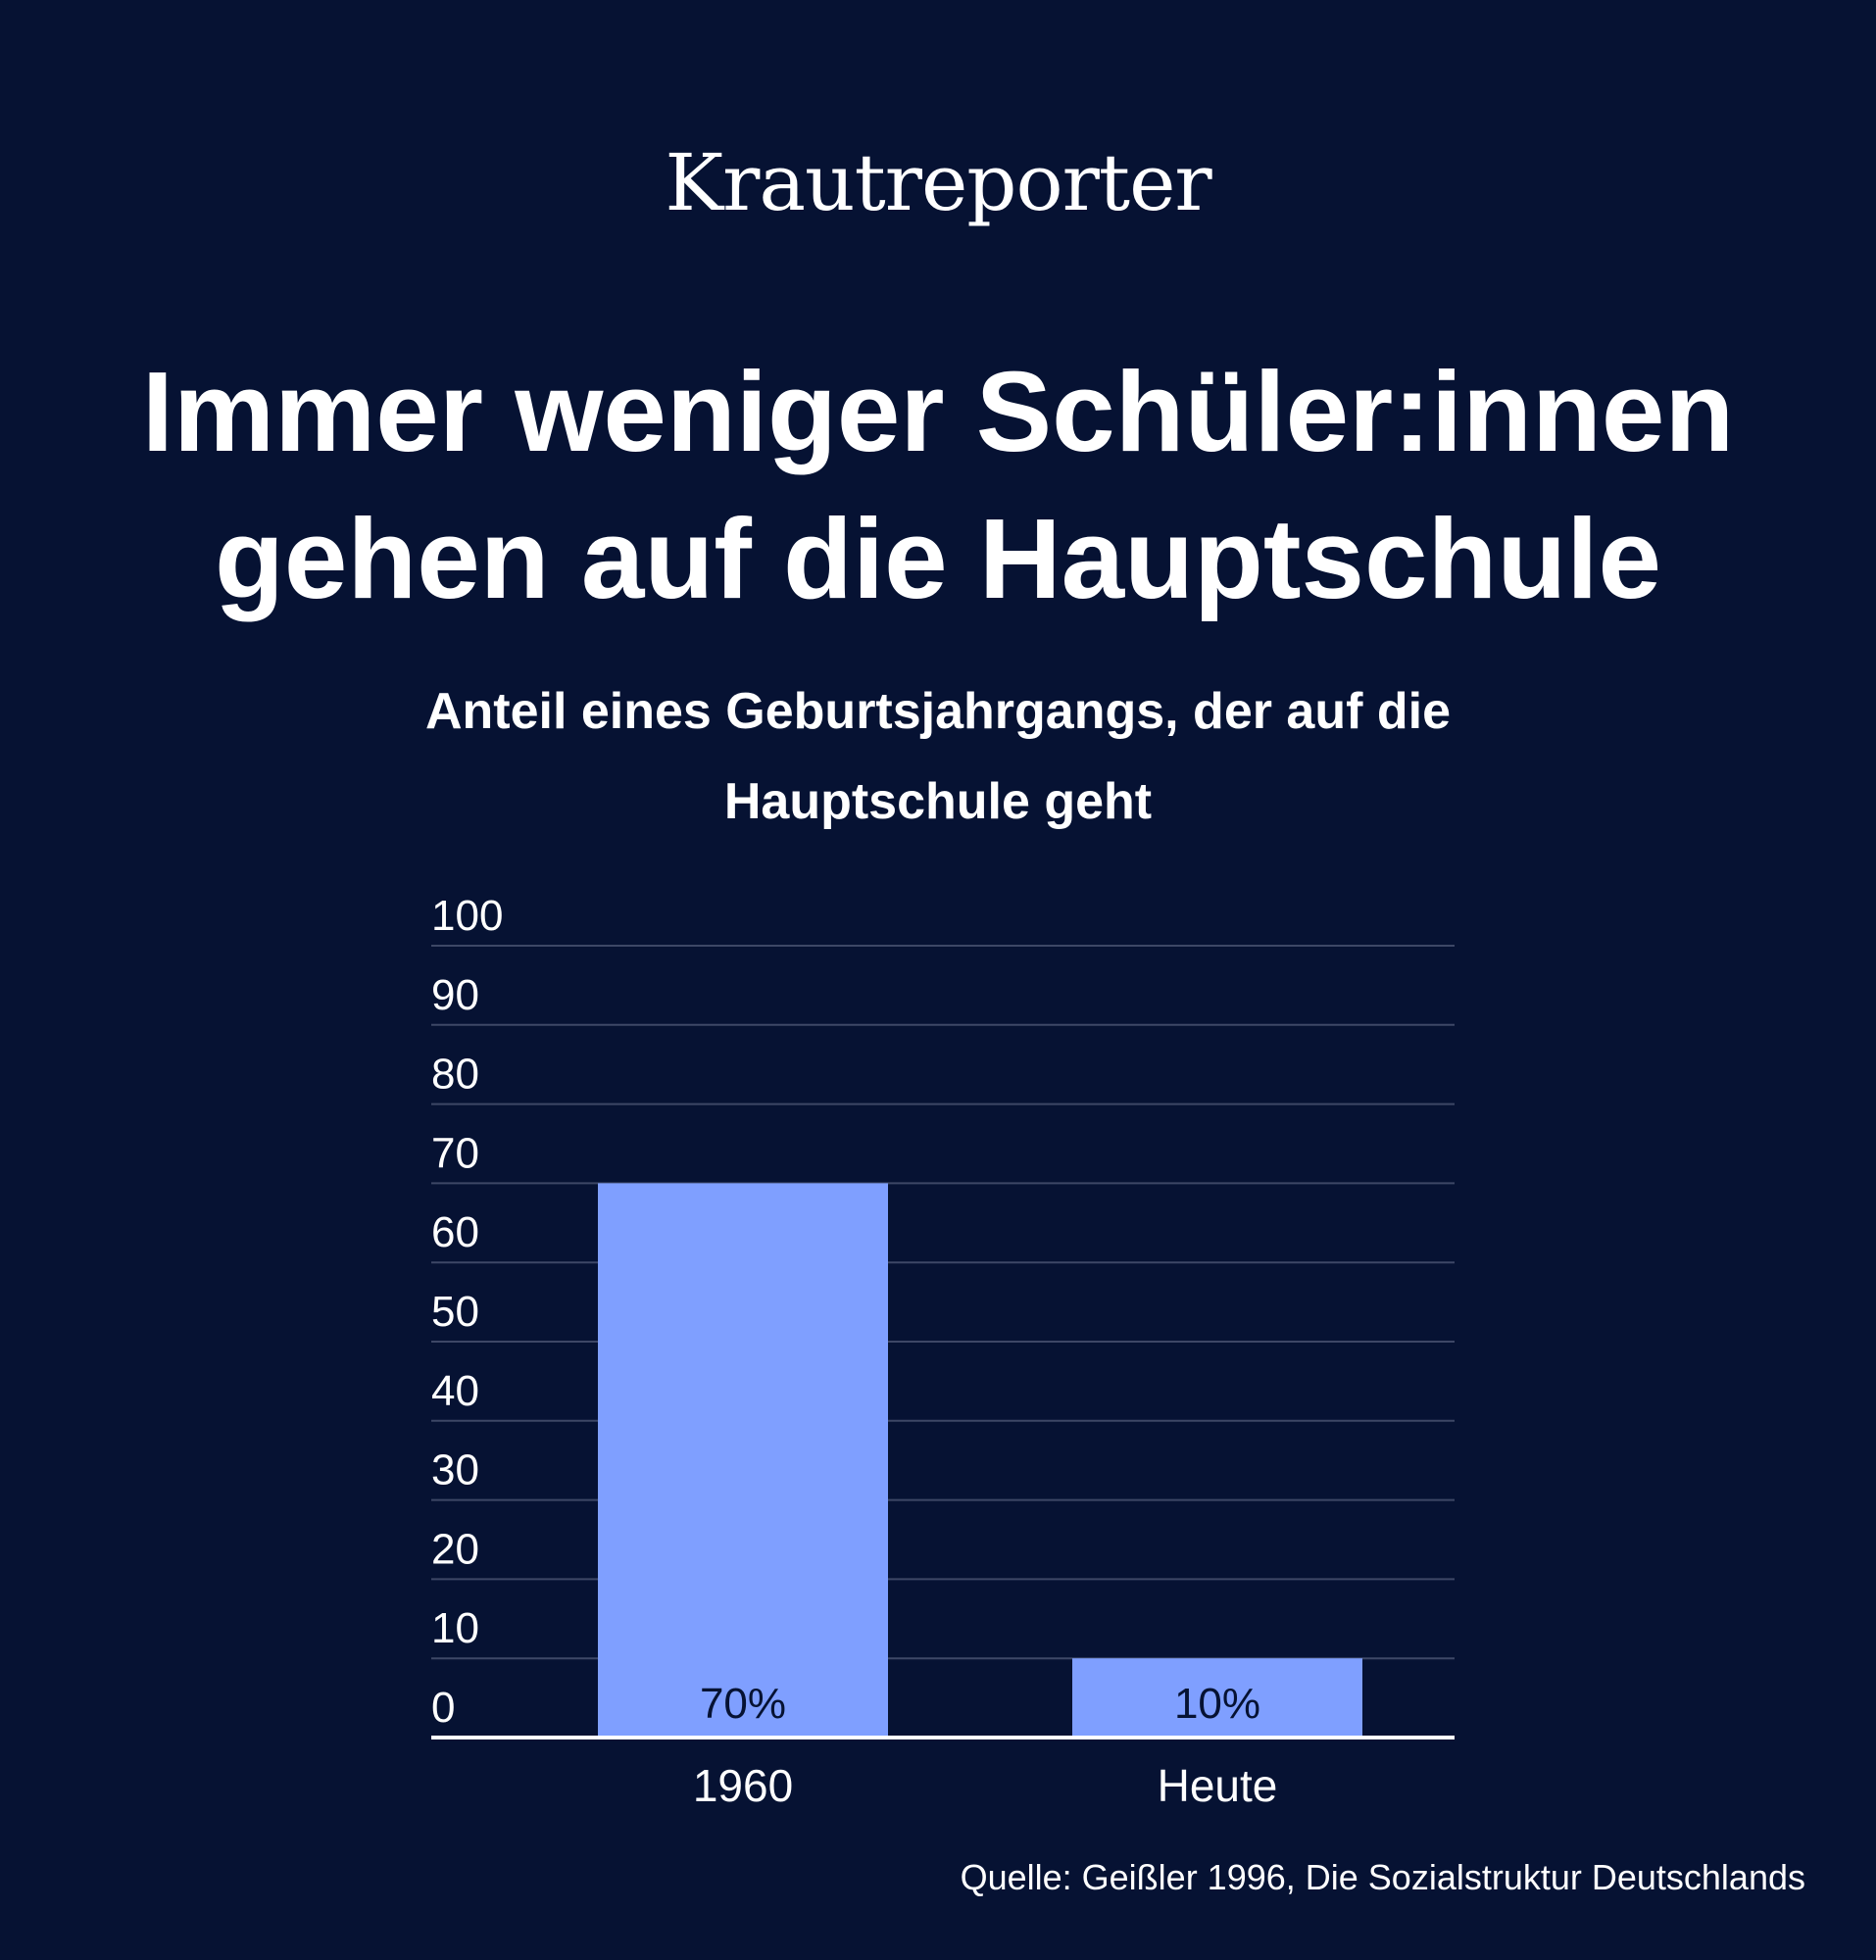 Image resolution: width=1876 pixels, height=1960 pixels. I want to click on y-tick-label: 20, so click(455, 1549).